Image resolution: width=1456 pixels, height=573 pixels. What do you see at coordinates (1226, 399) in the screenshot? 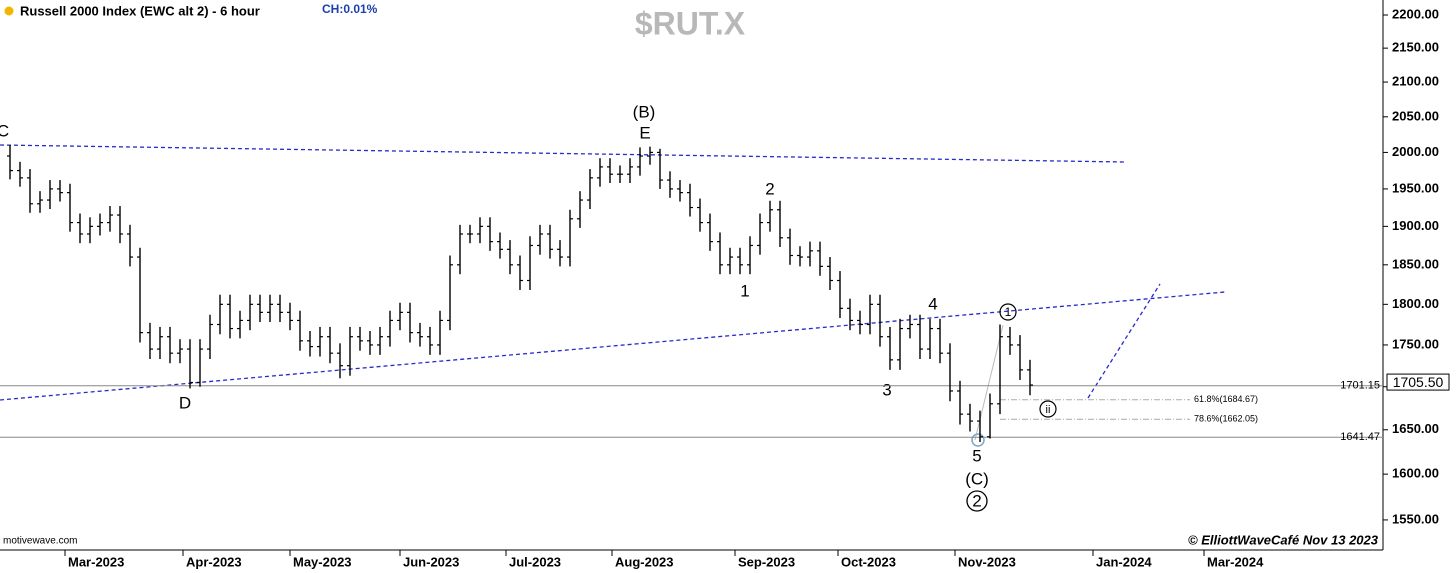
I see `fib-label: 61.8%(1684.67)` at bounding box center [1226, 399].